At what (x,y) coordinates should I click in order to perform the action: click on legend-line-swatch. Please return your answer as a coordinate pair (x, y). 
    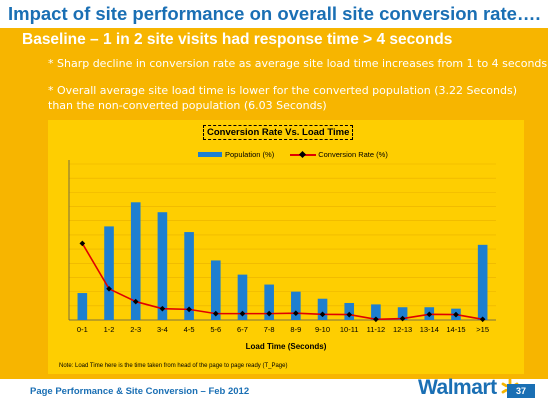
    Looking at the image, I should click on (303, 155).